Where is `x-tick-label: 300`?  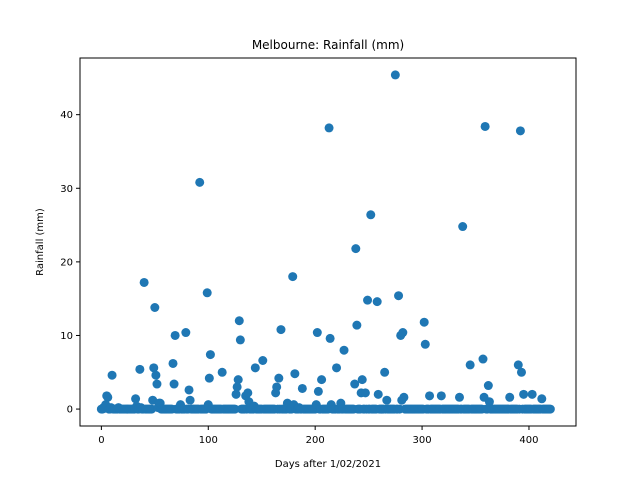 x-tick-label: 300 is located at coordinates (422, 440).